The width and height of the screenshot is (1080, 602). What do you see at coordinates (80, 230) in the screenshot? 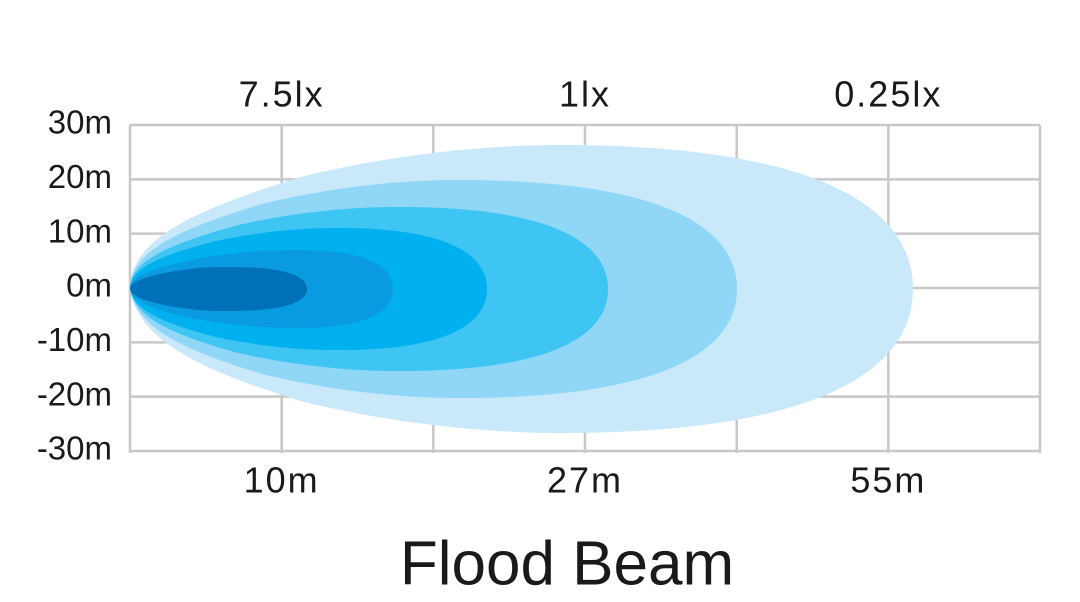
I see `y-tick-label: 10m` at bounding box center [80, 230].